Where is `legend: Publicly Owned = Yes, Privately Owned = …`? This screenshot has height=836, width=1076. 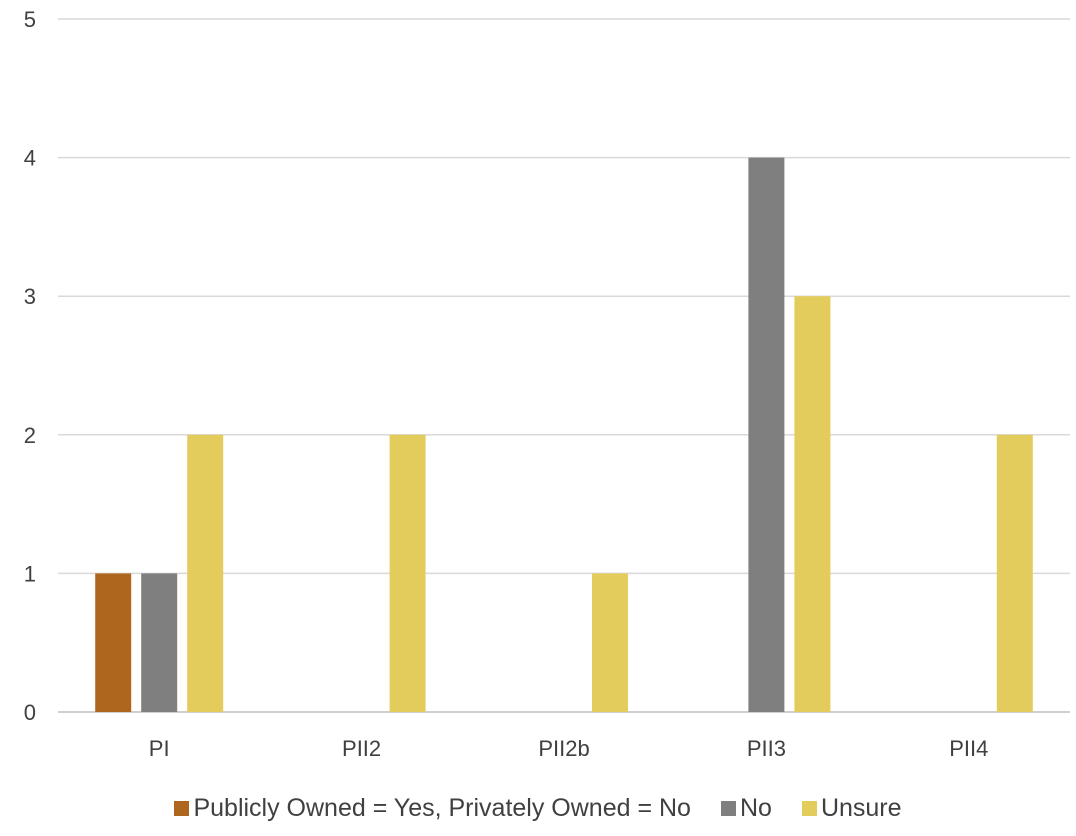 legend: Publicly Owned = Yes, Privately Owned = … is located at coordinates (538, 808).